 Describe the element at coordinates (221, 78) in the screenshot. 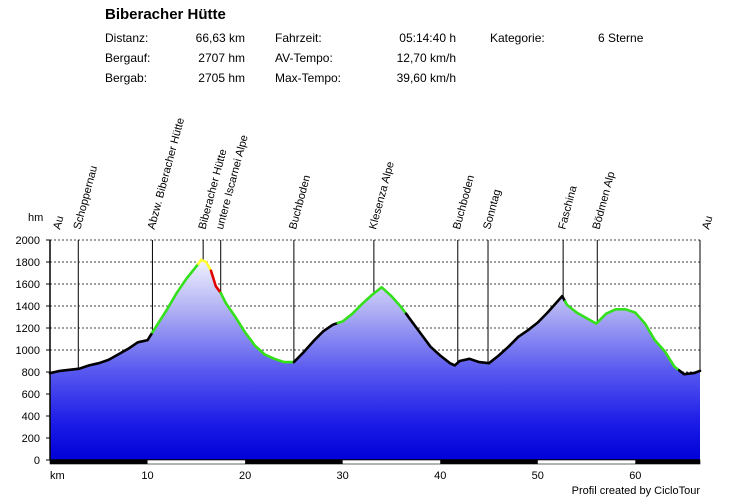

I see `stat-value-bergab: 2705 hm` at that location.